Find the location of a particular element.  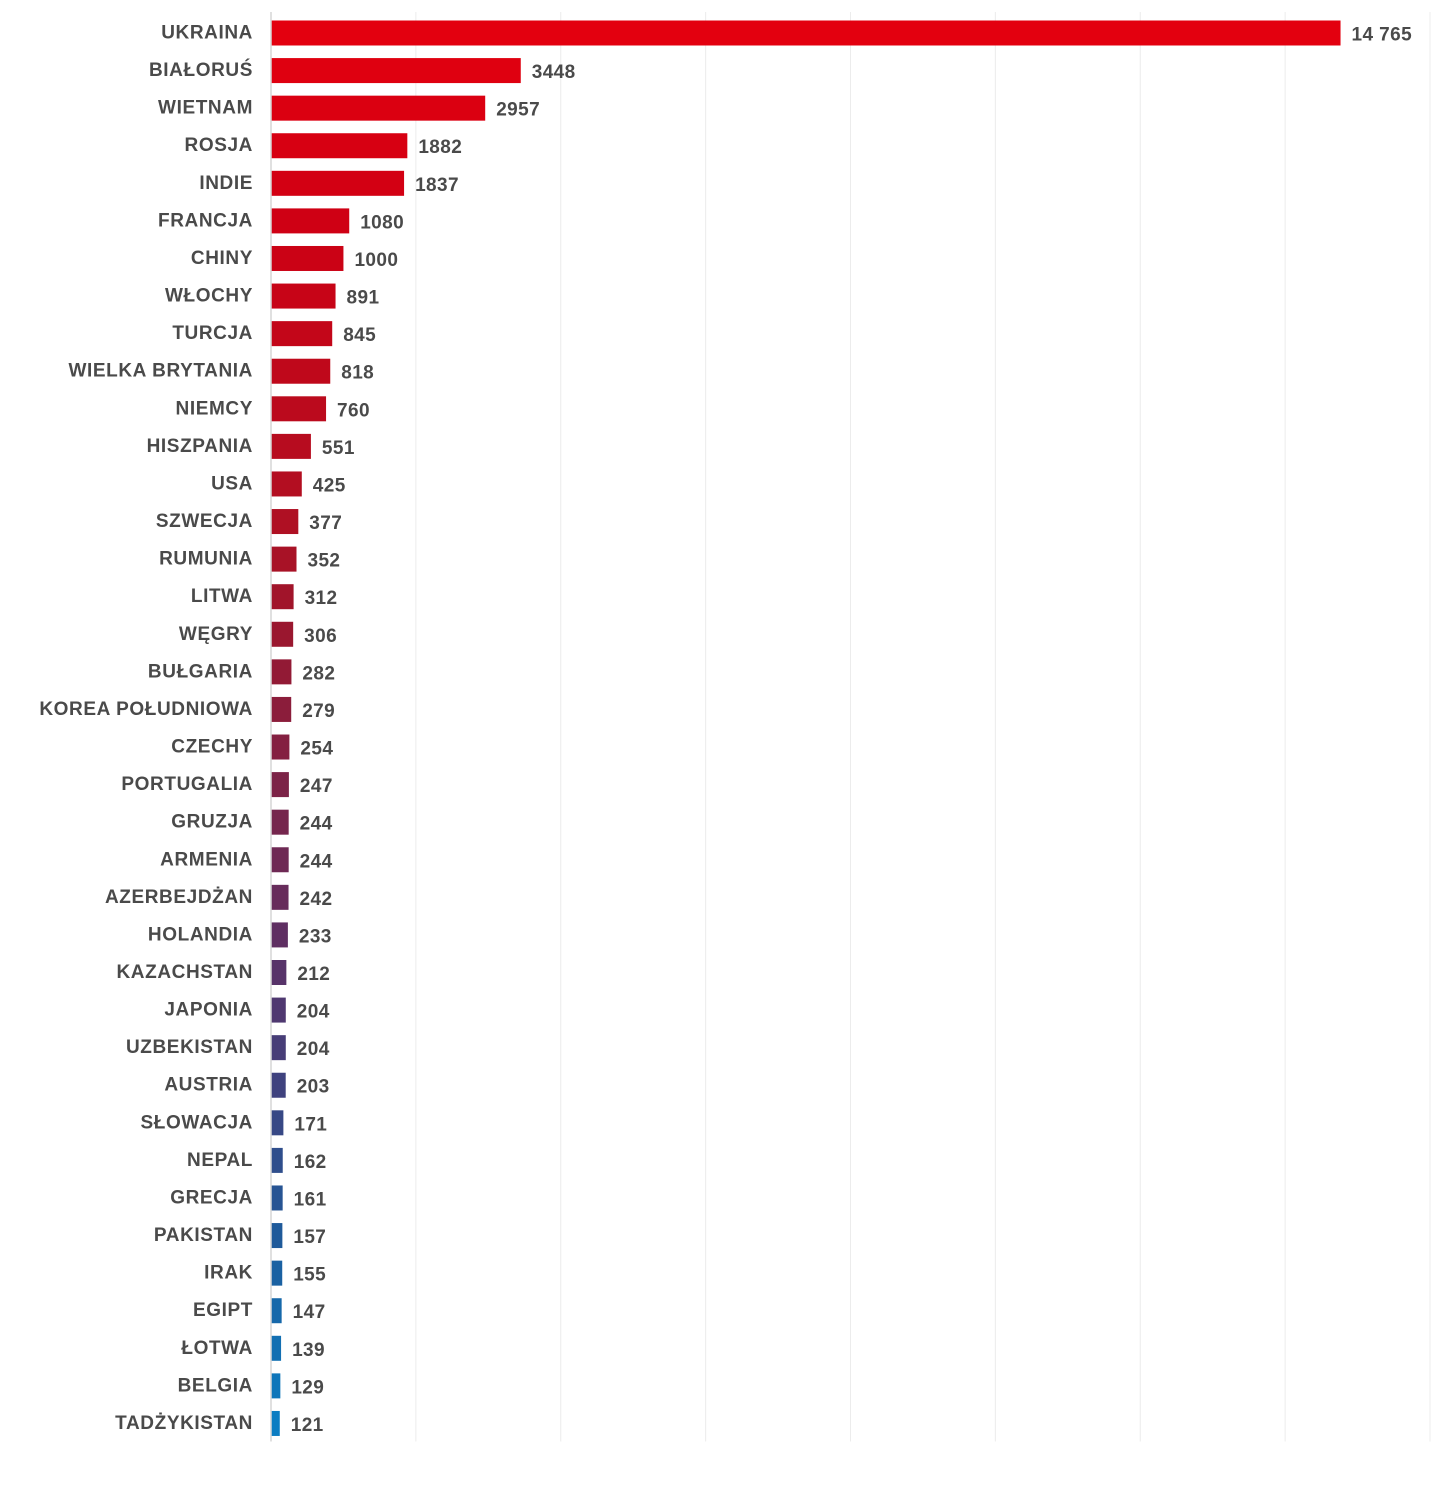

value-label: 1000 is located at coordinates (376, 260).